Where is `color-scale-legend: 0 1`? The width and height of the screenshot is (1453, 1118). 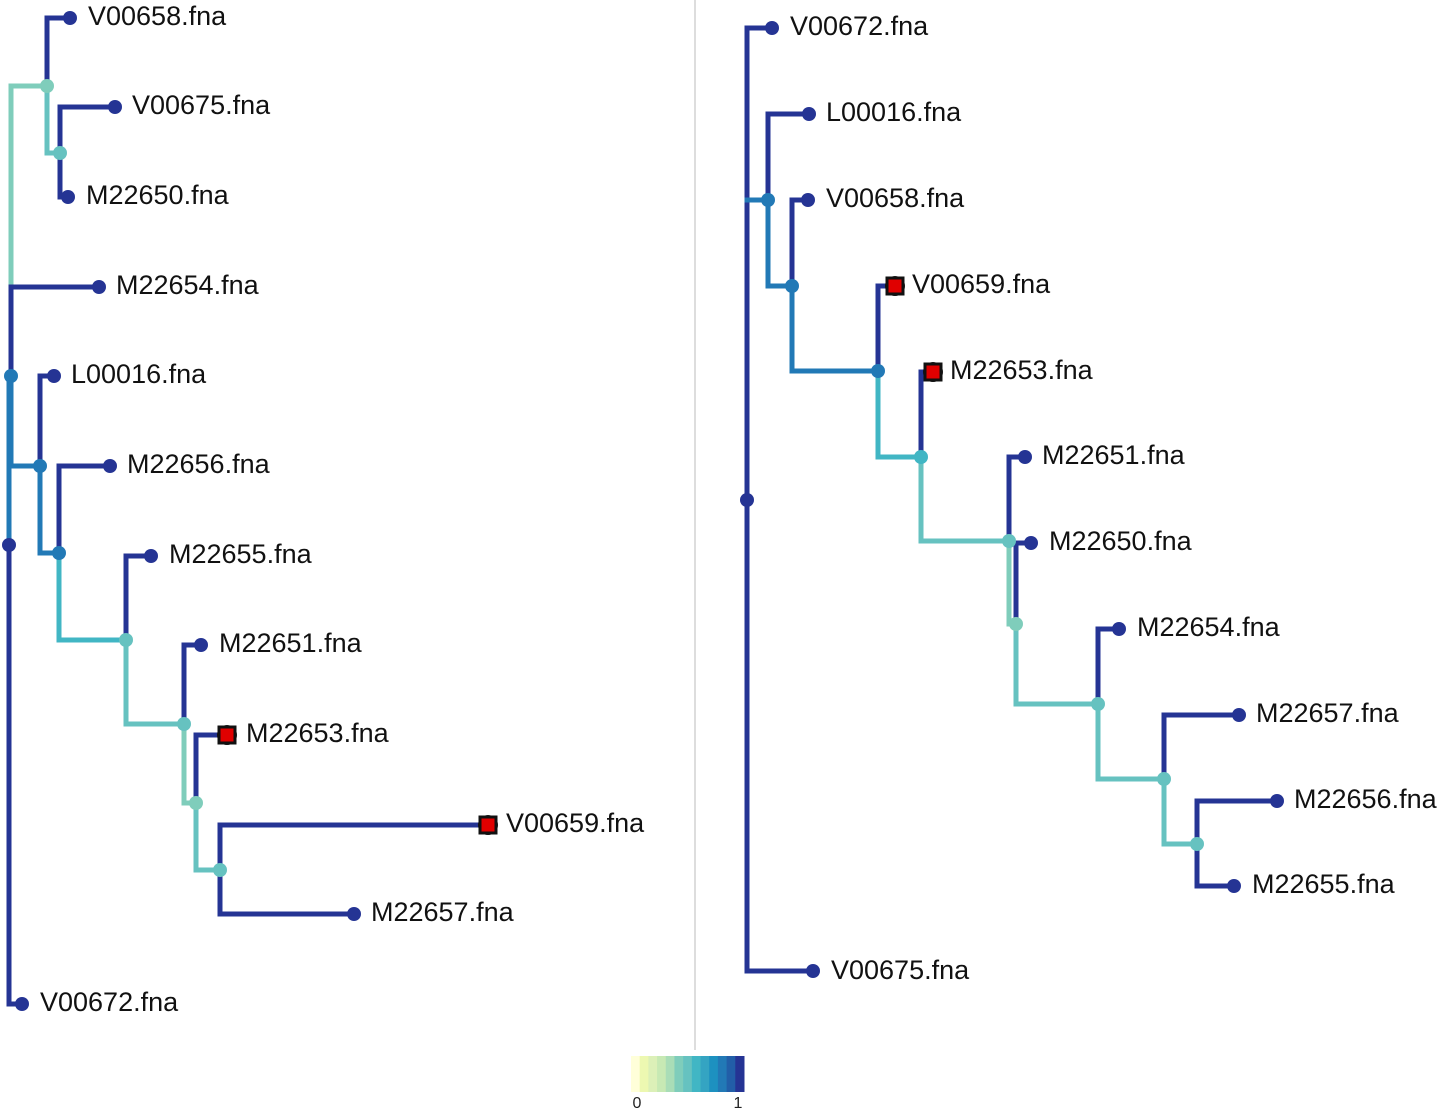
color-scale-legend: 0 1 is located at coordinates (688, 1084).